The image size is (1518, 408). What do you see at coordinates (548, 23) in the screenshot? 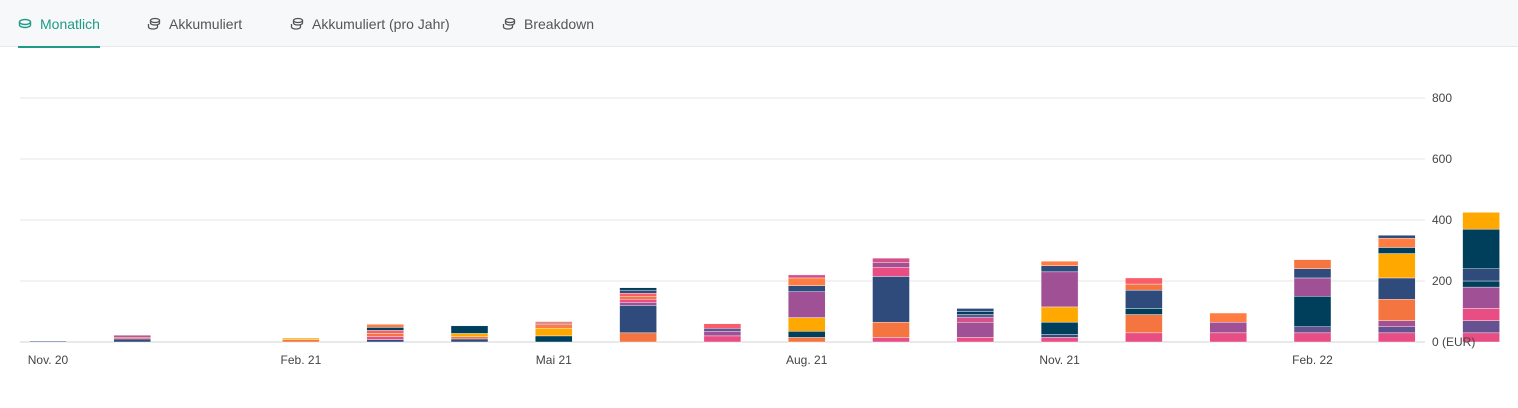
I see `tab-breakdown: Breakdown` at bounding box center [548, 23].